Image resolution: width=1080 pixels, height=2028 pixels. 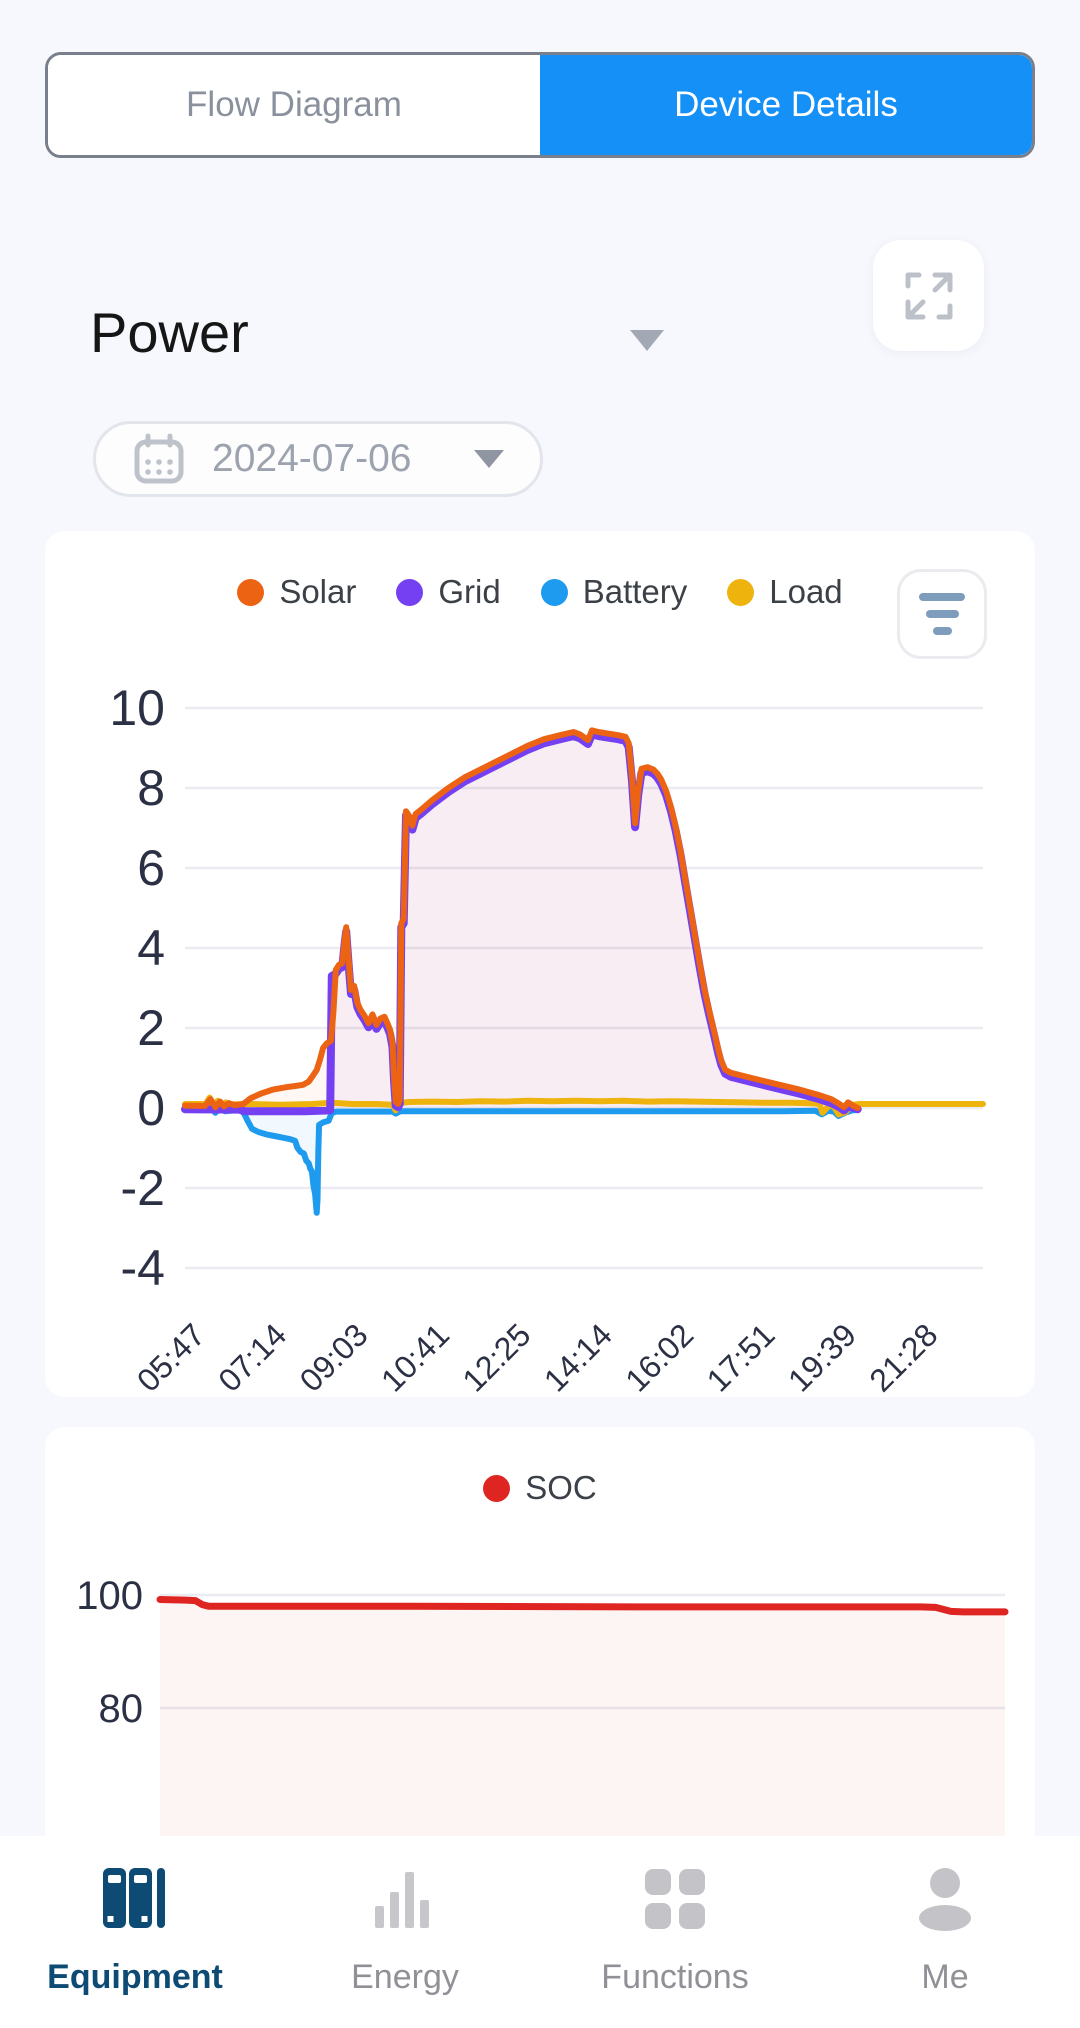 I want to click on filter-icon, so click(x=942, y=614).